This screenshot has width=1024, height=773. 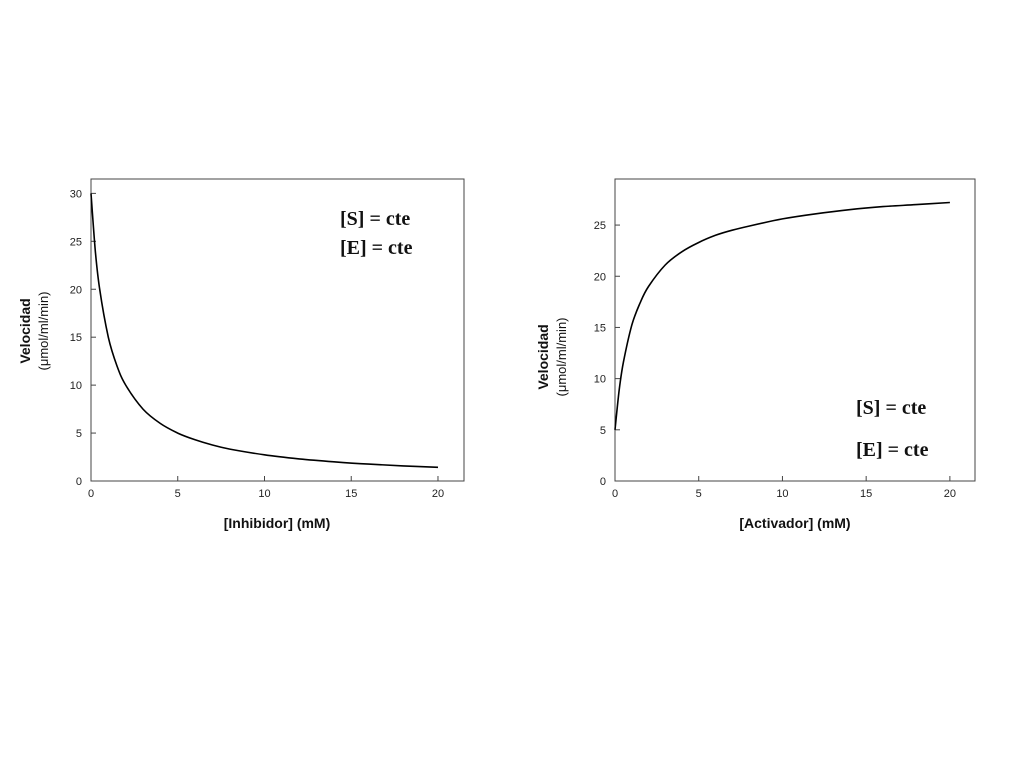 What do you see at coordinates (76, 194) in the screenshot?
I see `y-tick-label: 30` at bounding box center [76, 194].